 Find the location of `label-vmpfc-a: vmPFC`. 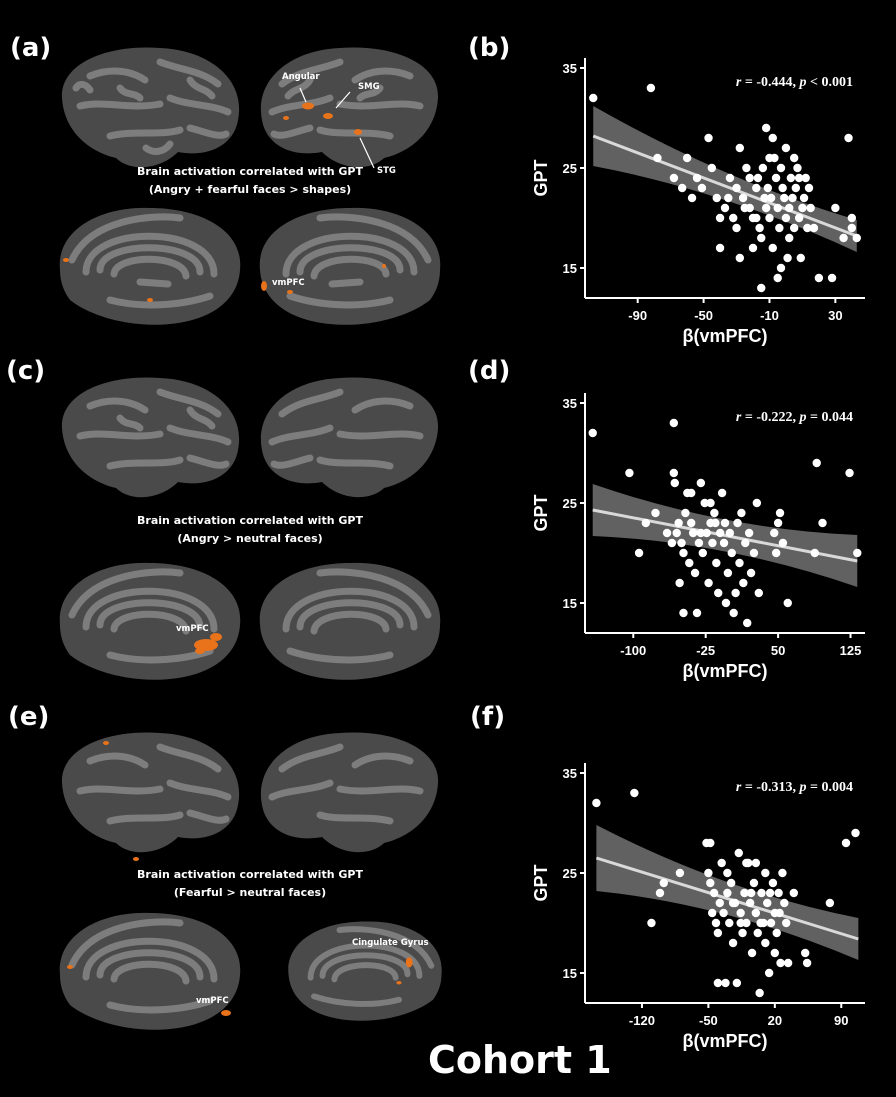

label-vmpfc-a: vmPFC is located at coordinates (288, 283).